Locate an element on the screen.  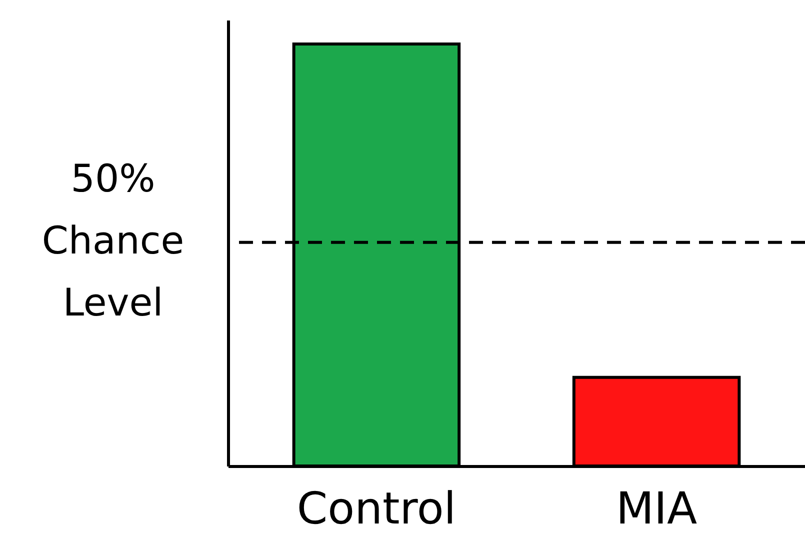
x-tick-label: Control is located at coordinates (376, 509).